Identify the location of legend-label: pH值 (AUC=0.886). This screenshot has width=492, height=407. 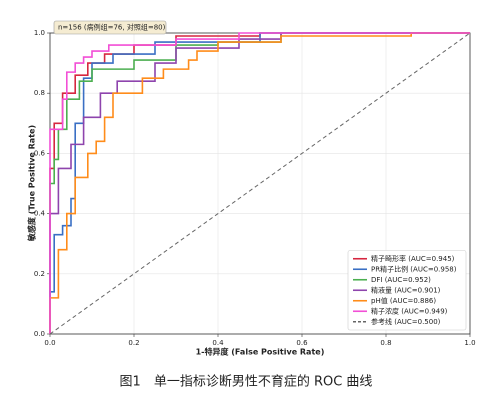
(403, 300).